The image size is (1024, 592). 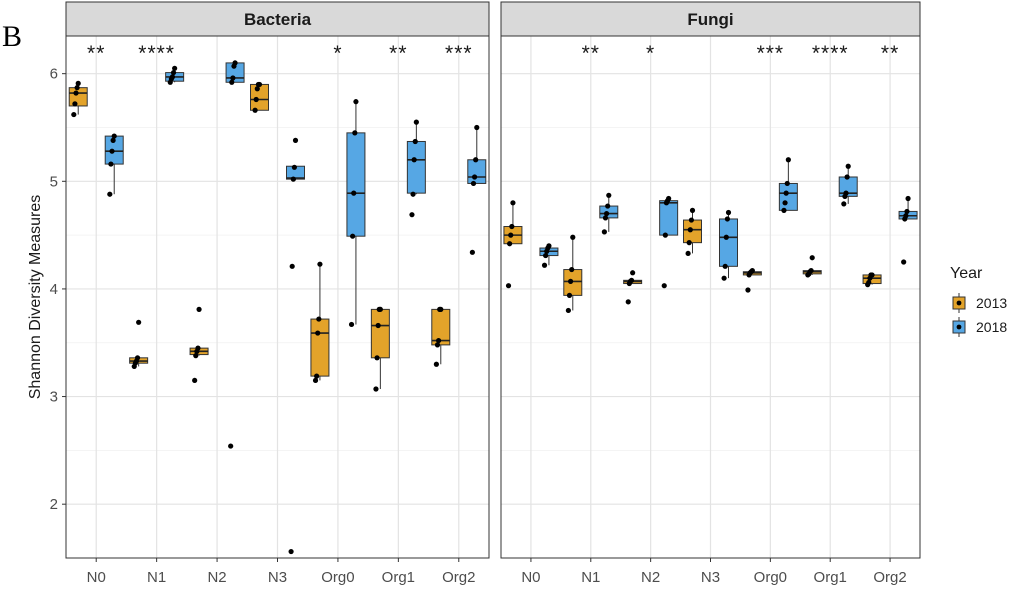 I want to click on legend-label: 2018, so click(x=991, y=327).